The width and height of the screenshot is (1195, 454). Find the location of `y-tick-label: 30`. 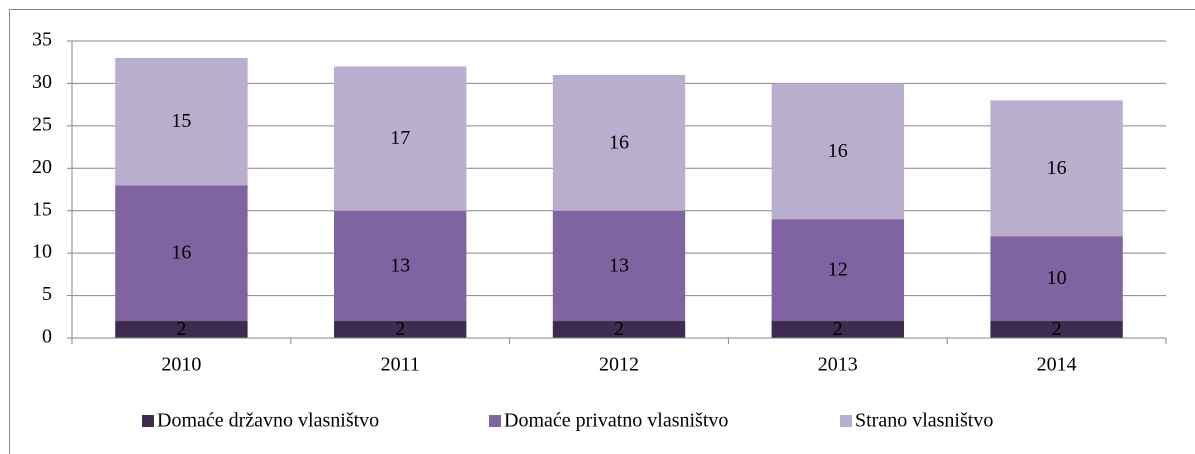

y-tick-label: 30 is located at coordinates (42, 82).